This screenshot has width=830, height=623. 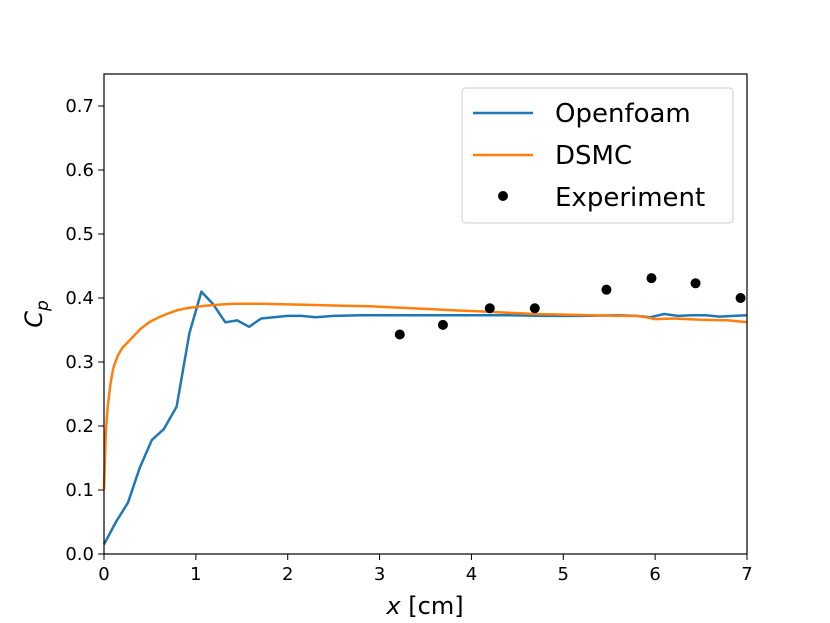 I want to click on legend: Openfoam DSMC Experiment, so click(x=597, y=155).